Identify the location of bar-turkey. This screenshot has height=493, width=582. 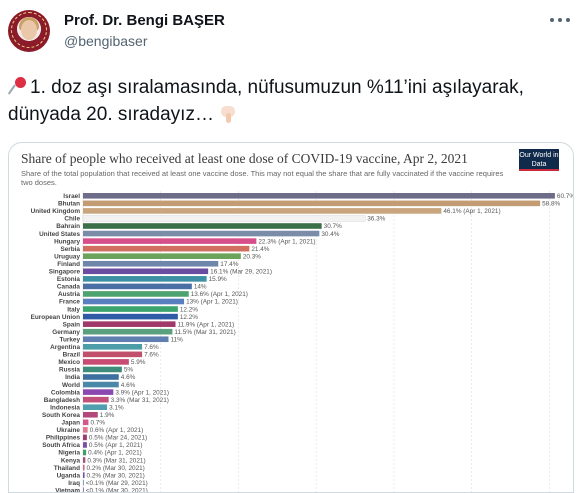
(126, 339).